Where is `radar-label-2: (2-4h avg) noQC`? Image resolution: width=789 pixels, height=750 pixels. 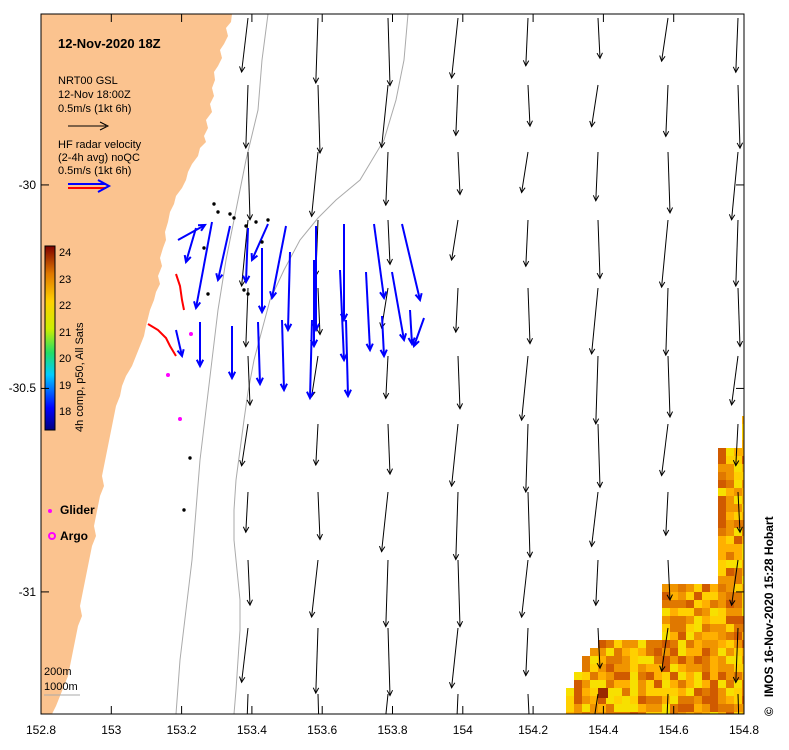 radar-label-2: (2-4h avg) noQC is located at coordinates (99, 158).